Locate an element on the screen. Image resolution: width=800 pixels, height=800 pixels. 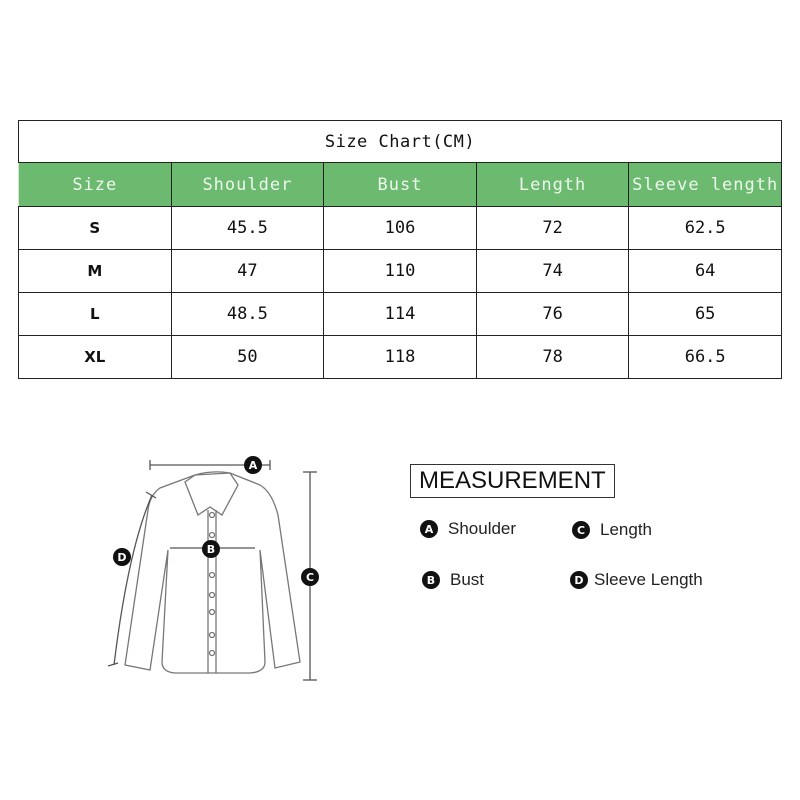
table-cell: 118 is located at coordinates (400, 357).